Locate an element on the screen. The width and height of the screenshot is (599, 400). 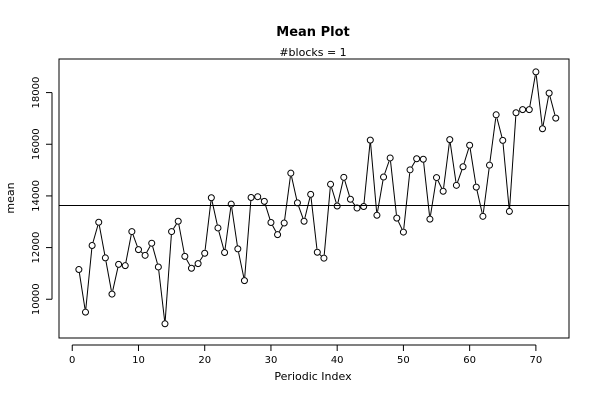
x-tick-label: 40 is located at coordinates (337, 360).